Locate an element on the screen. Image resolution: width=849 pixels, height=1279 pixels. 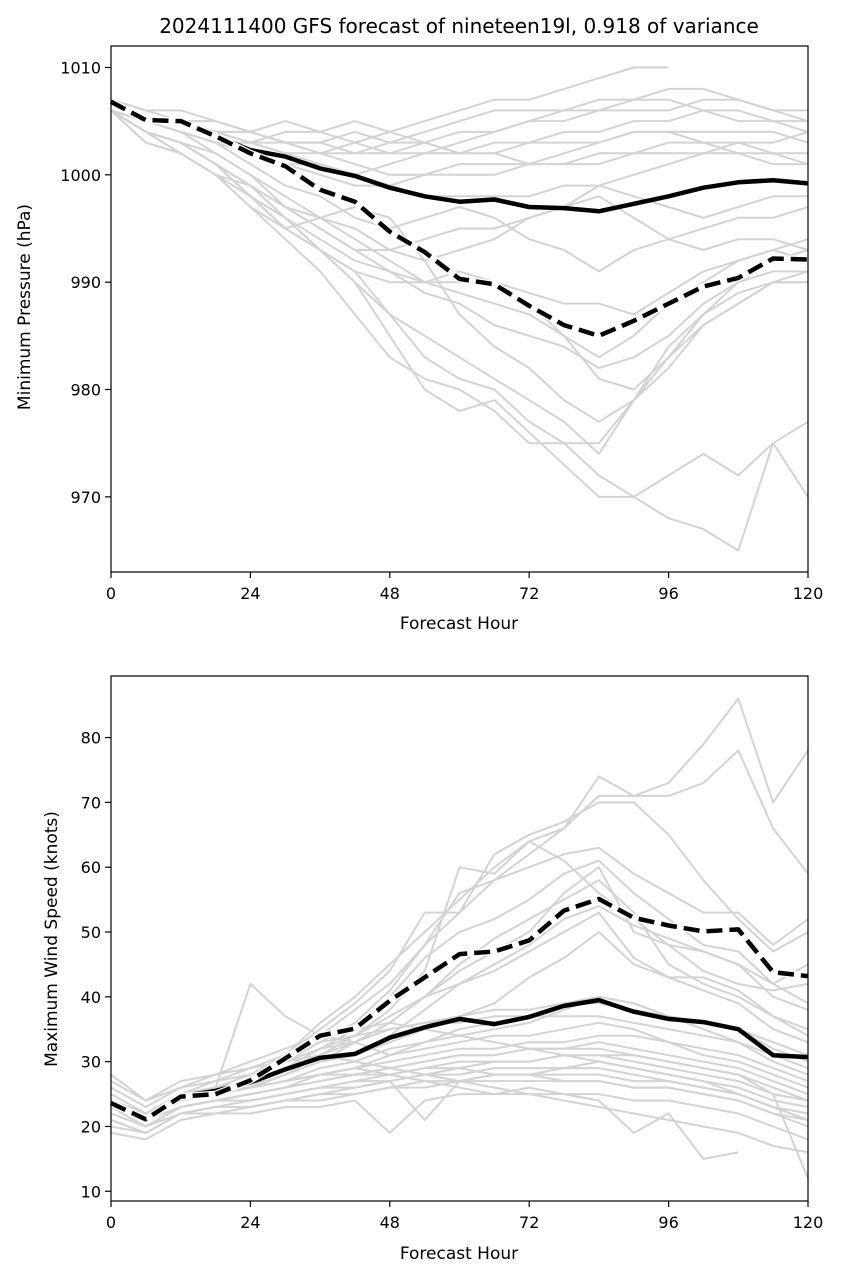
wind-y-tick-label: 40 is located at coordinates (91, 997).